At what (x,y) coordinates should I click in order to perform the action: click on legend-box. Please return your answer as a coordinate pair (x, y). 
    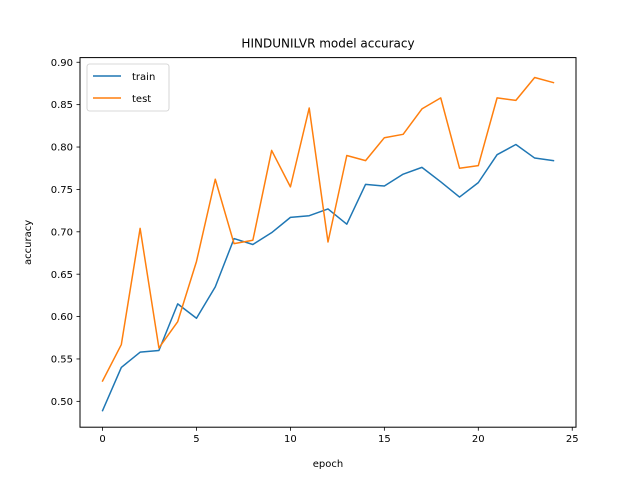
    Looking at the image, I should click on (128, 87).